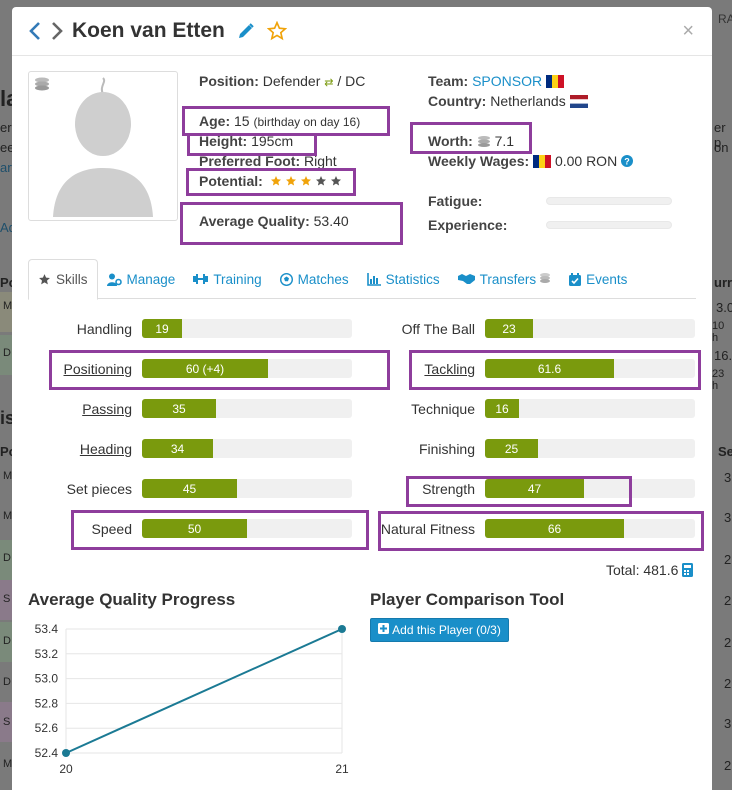 The height and width of the screenshot is (790, 732). What do you see at coordinates (47, 703) in the screenshot?
I see `y-tick-label: 52.8` at bounding box center [47, 703].